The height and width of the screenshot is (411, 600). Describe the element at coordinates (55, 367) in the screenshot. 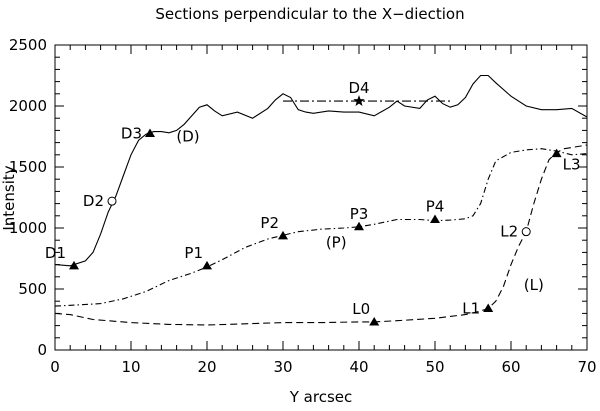

I see `x-tick-label: 0` at that location.